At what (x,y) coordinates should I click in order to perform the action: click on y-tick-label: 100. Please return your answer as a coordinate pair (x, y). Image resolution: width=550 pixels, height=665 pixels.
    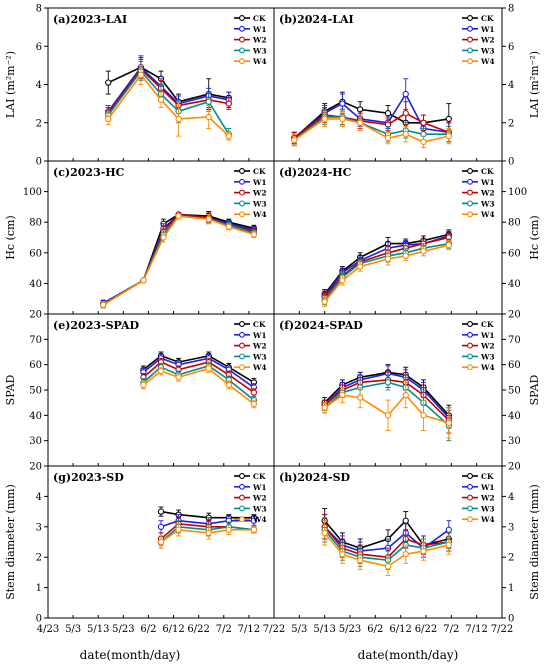
    Looking at the image, I should click on (517, 192).